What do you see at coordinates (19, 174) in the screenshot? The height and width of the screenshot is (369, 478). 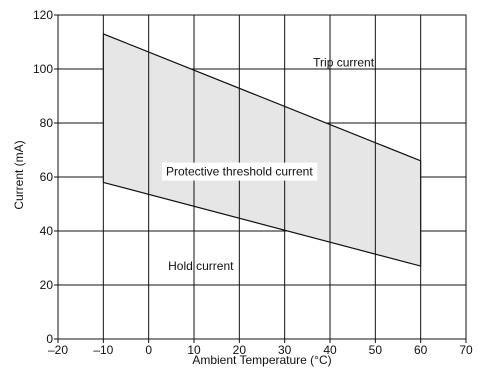 I see `y-axis-label: Current (mA)` at bounding box center [19, 174].